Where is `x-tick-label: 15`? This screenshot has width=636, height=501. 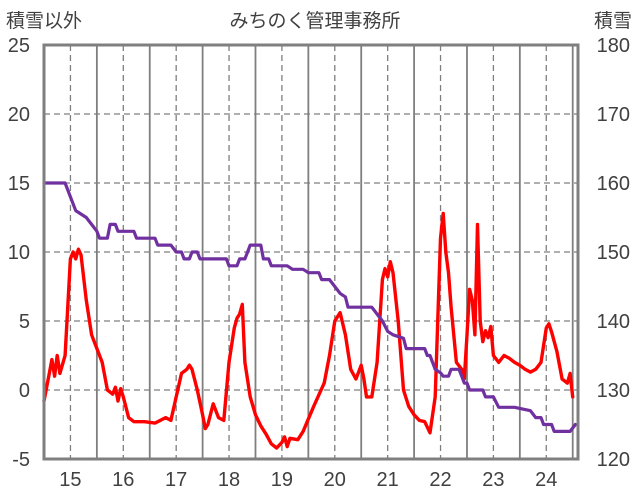
x-tick-label: 15 is located at coordinates (70, 480).